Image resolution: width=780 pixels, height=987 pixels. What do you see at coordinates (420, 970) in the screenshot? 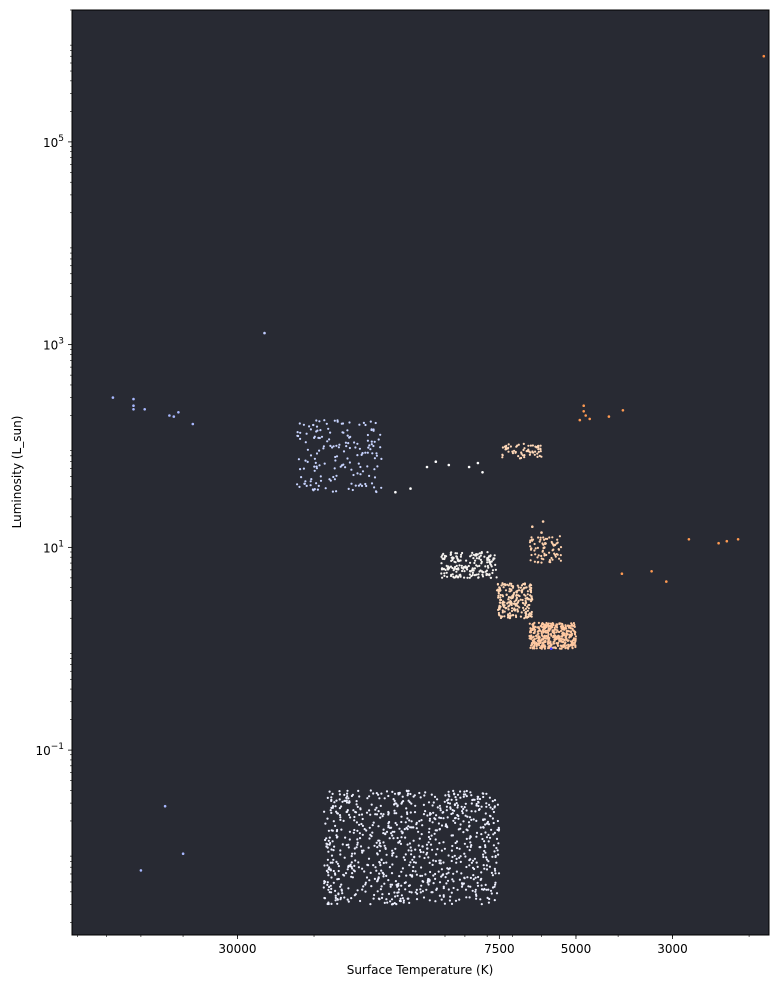
I see `x-axis-label: Surface Temperature (K)` at bounding box center [420, 970].